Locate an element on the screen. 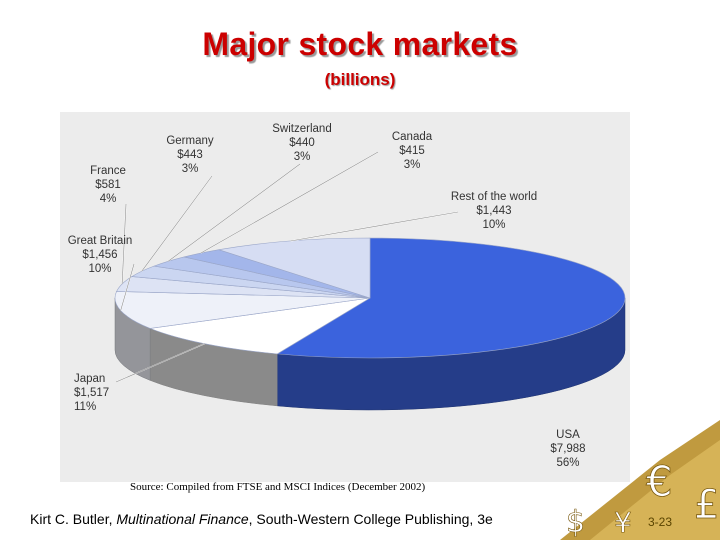 This screenshot has width=720, height=540. yen-symbol: ¥ is located at coordinates (623, 522).